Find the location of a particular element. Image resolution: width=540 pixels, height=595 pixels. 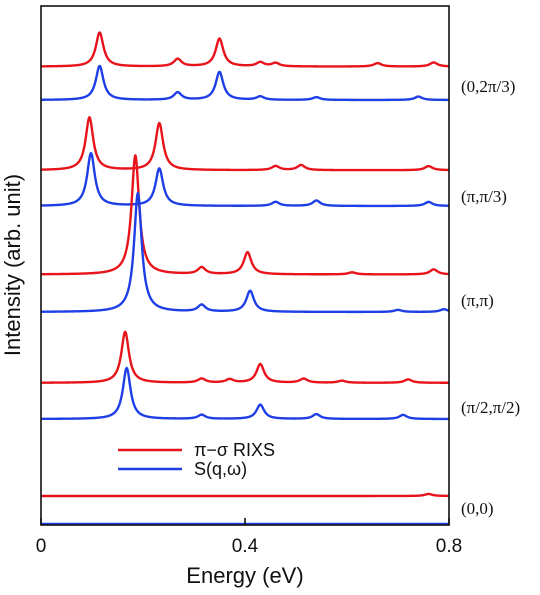

legend-label-s: S(q,ω) is located at coordinates (220, 469).